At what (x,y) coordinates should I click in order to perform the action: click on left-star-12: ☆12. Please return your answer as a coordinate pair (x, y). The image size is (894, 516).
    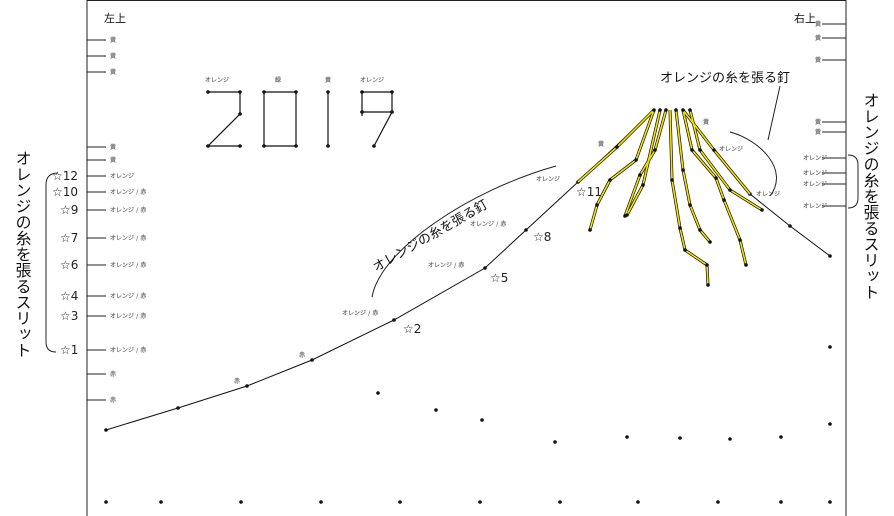
    Looking at the image, I should click on (65, 176).